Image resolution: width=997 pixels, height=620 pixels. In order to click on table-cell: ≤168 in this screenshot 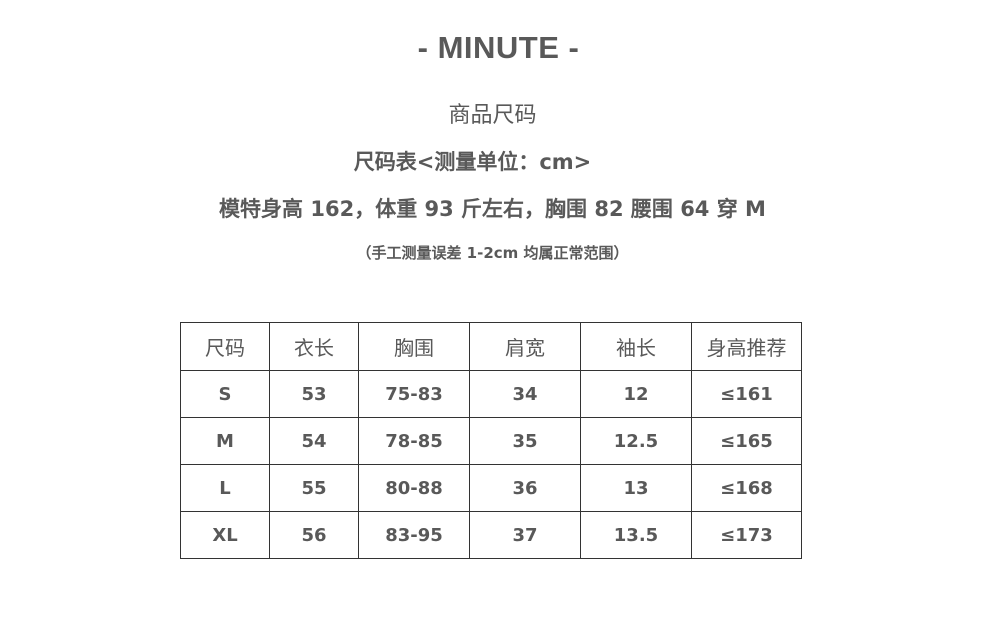, I will do `click(746, 488)`.